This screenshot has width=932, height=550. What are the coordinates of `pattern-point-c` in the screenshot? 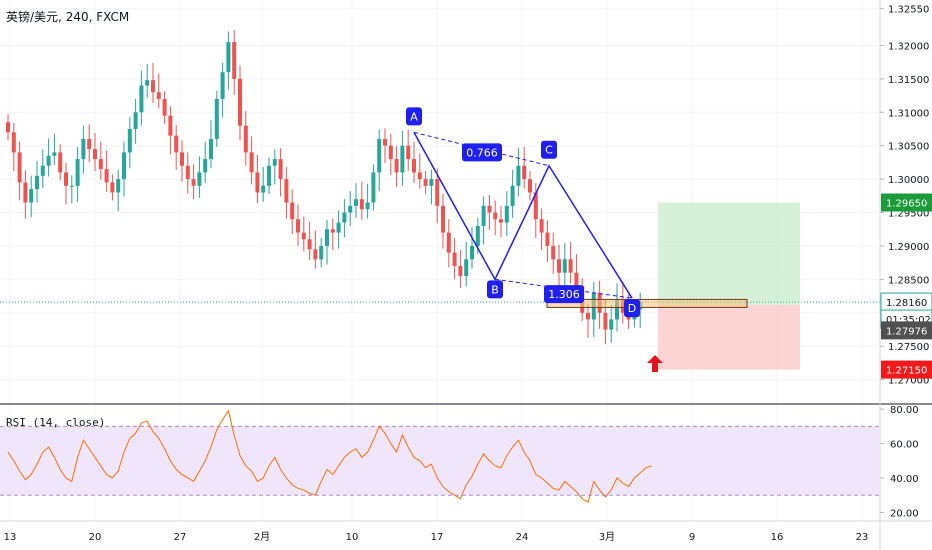 It's located at (549, 149).